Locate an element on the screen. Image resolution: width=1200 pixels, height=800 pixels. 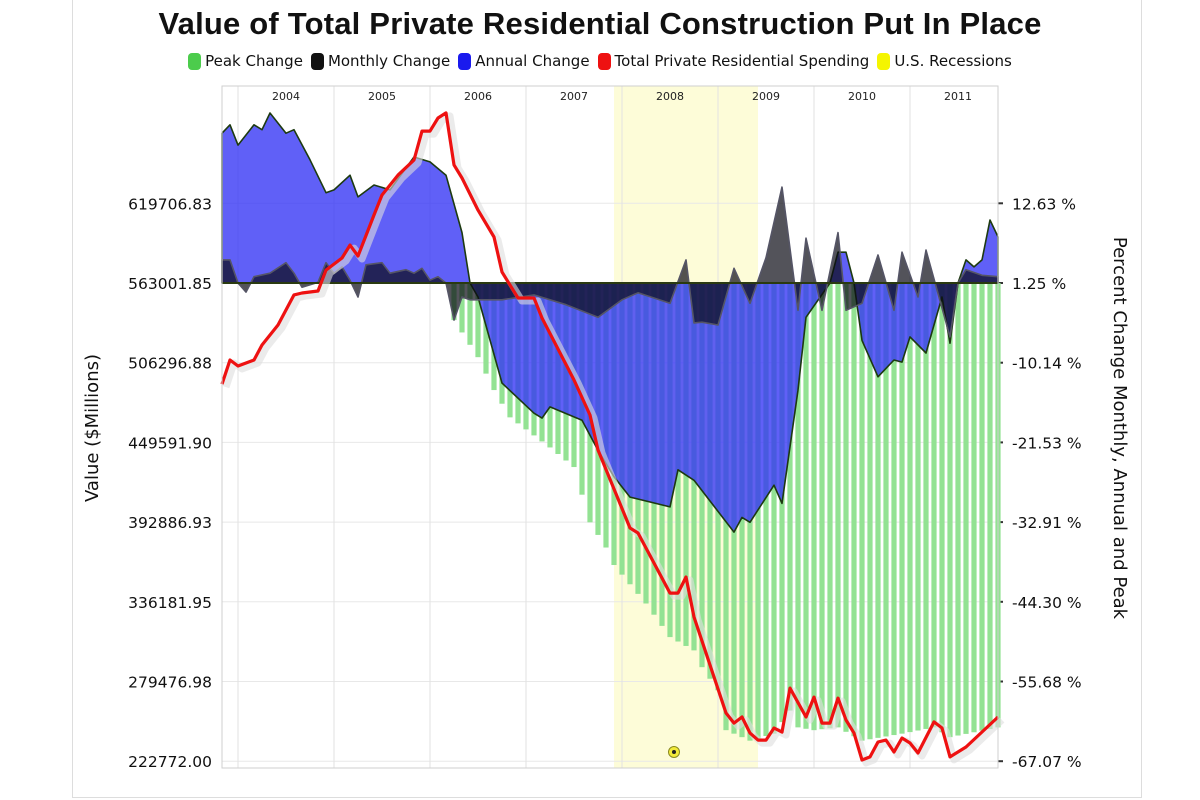
legend-label: U.S. Recessions is located at coordinates (953, 61).